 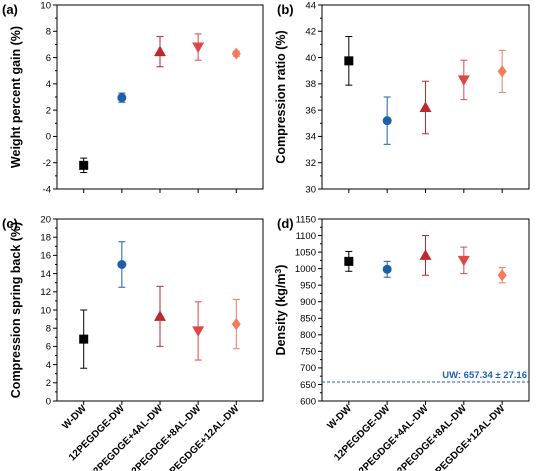 I want to click on y-tick-label: 36, so click(x=310, y=110).